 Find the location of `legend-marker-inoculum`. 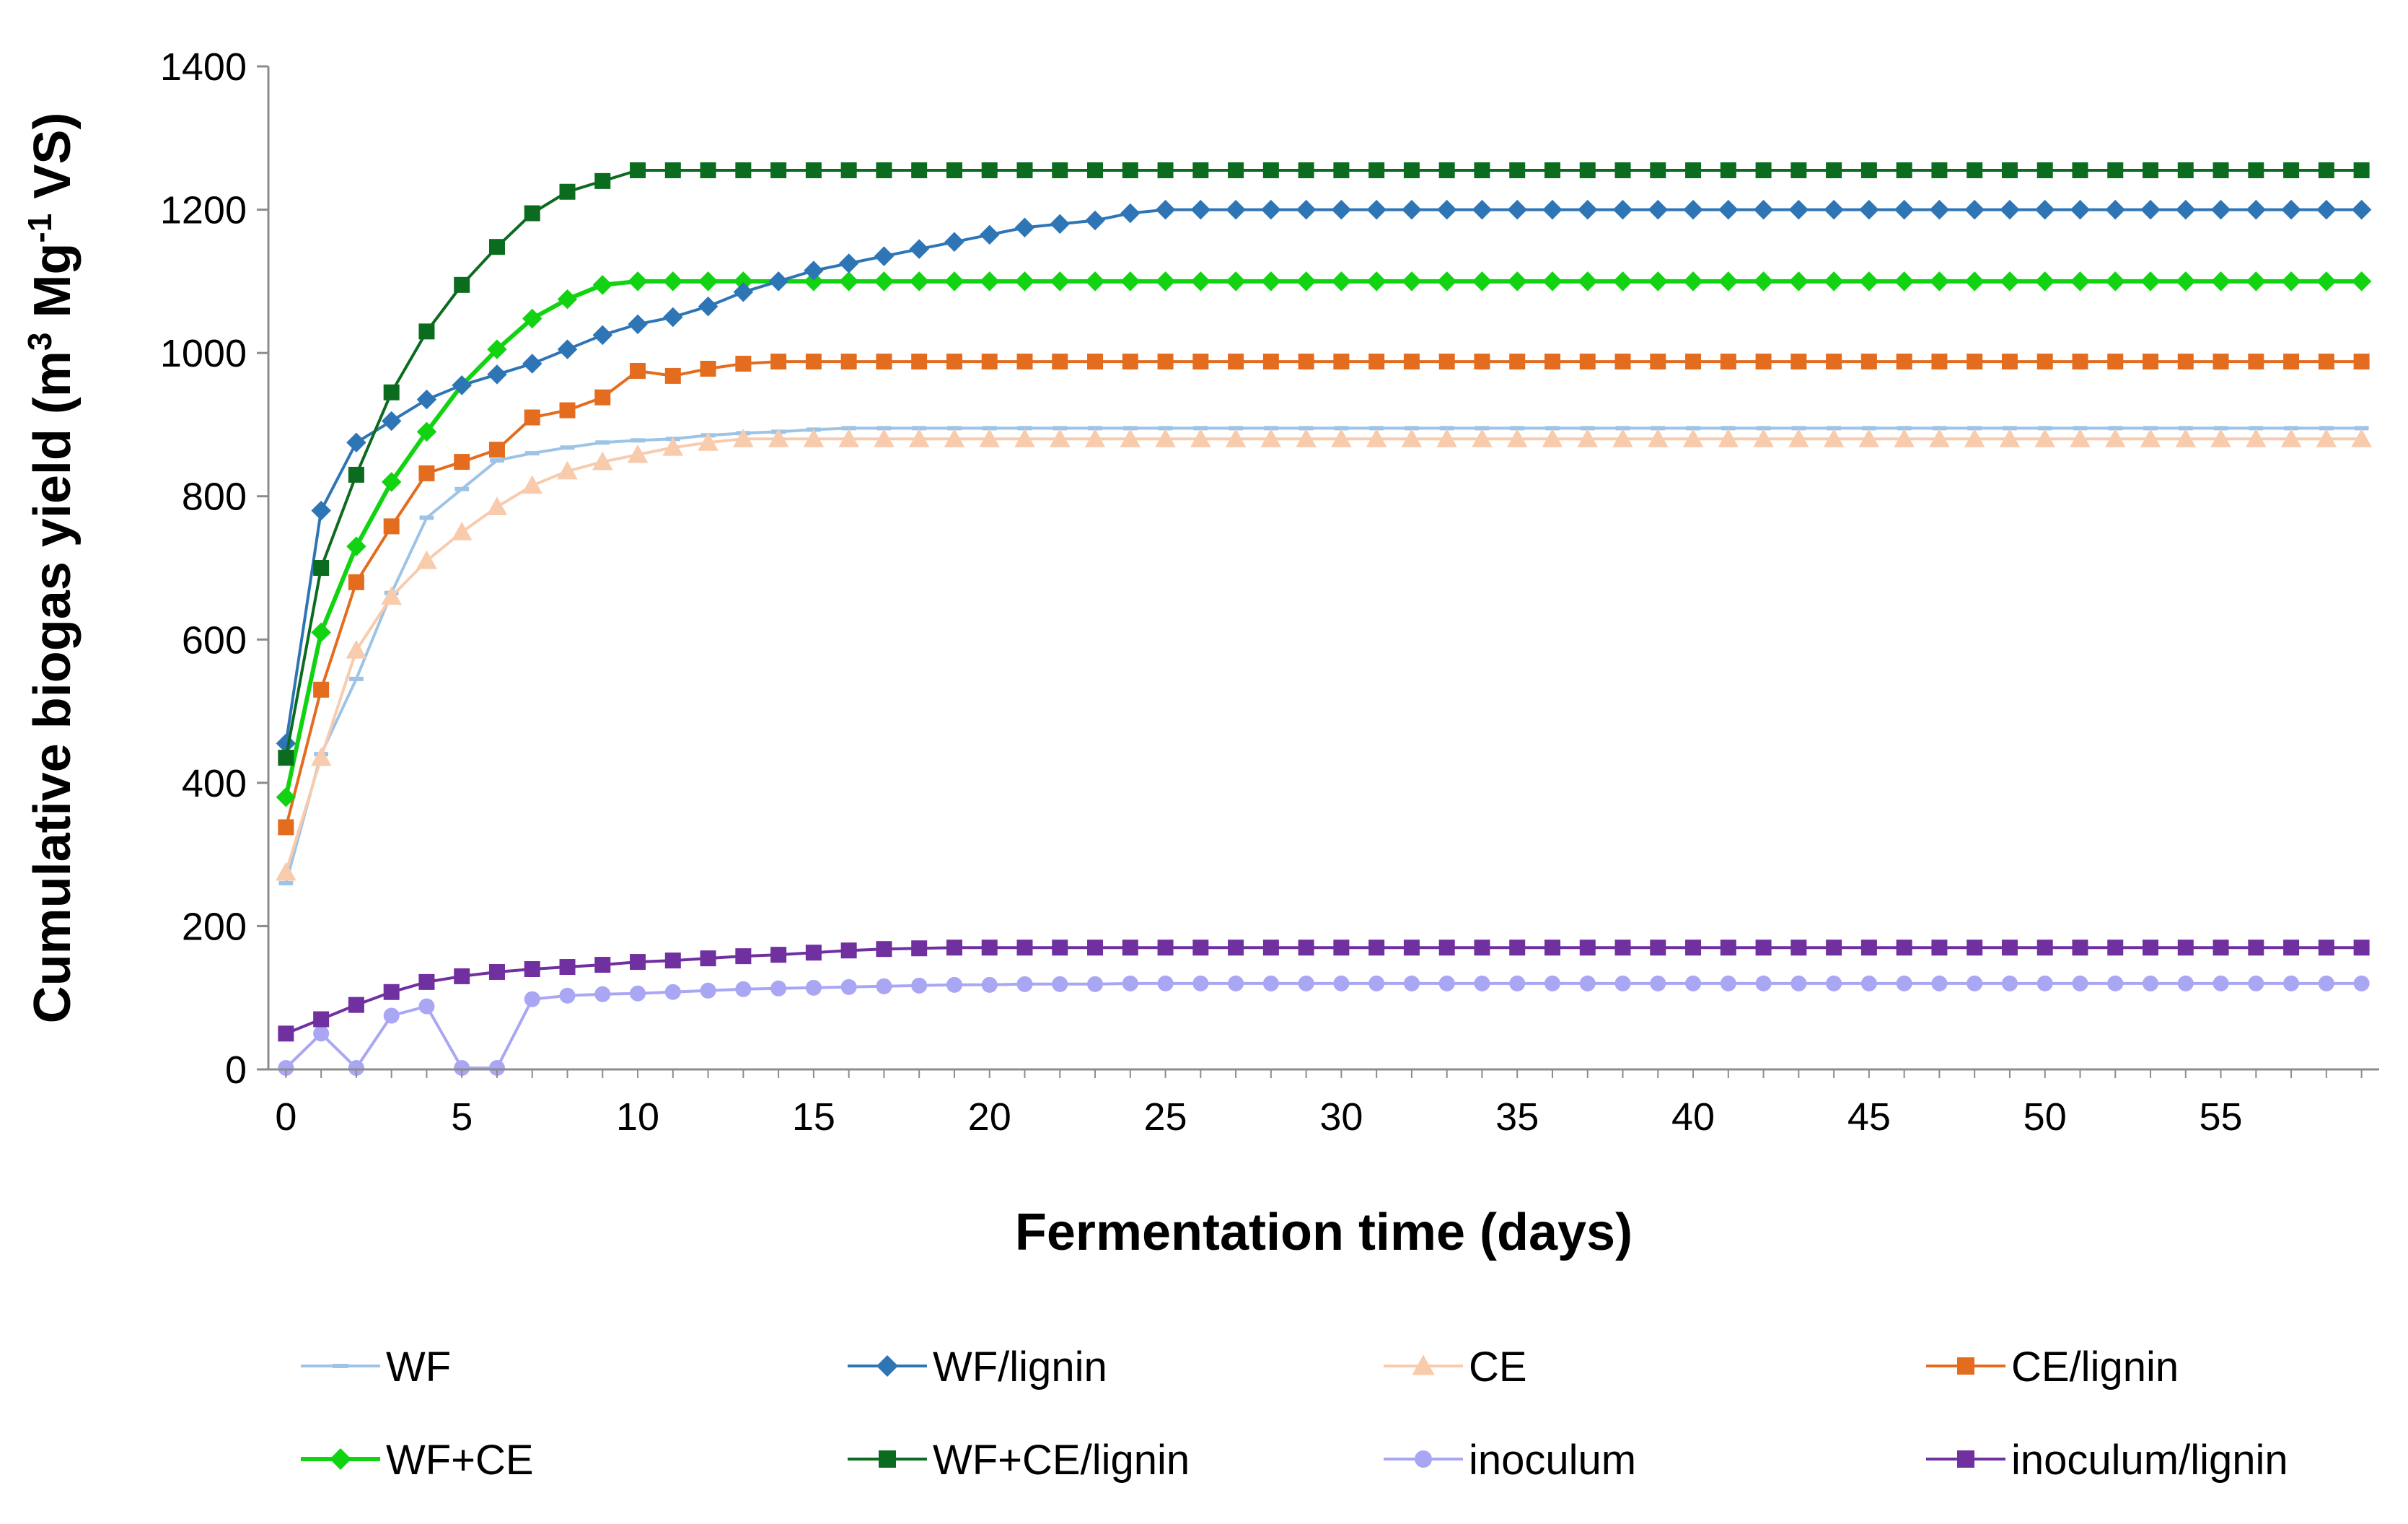

legend-marker-inoculum is located at coordinates (1423, 1459).